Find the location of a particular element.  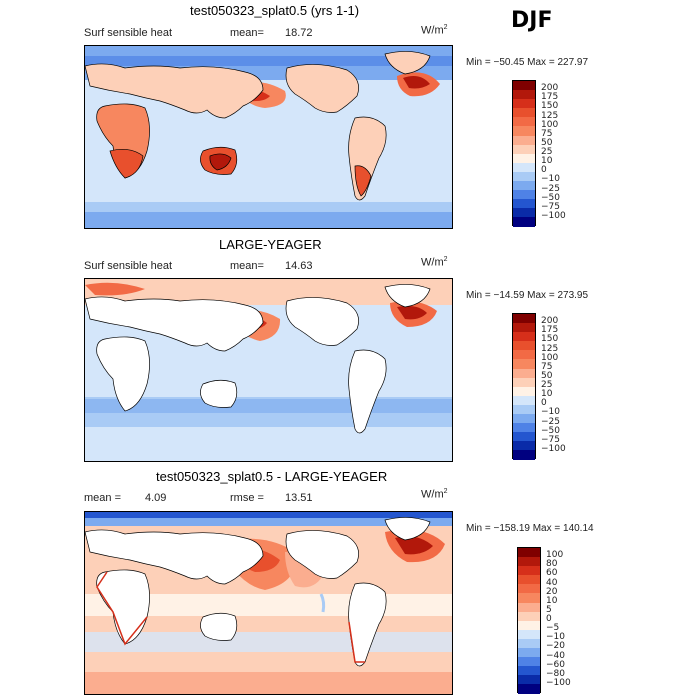

season-label: DJF is located at coordinates (532, 20).